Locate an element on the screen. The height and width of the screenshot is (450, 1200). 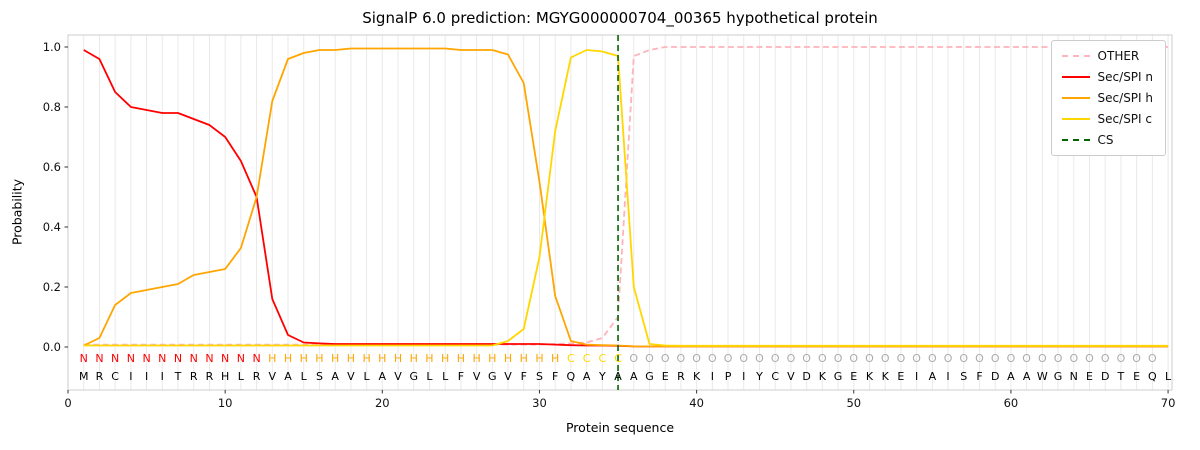
y-axis-label: Probability is located at coordinates (17, 212).